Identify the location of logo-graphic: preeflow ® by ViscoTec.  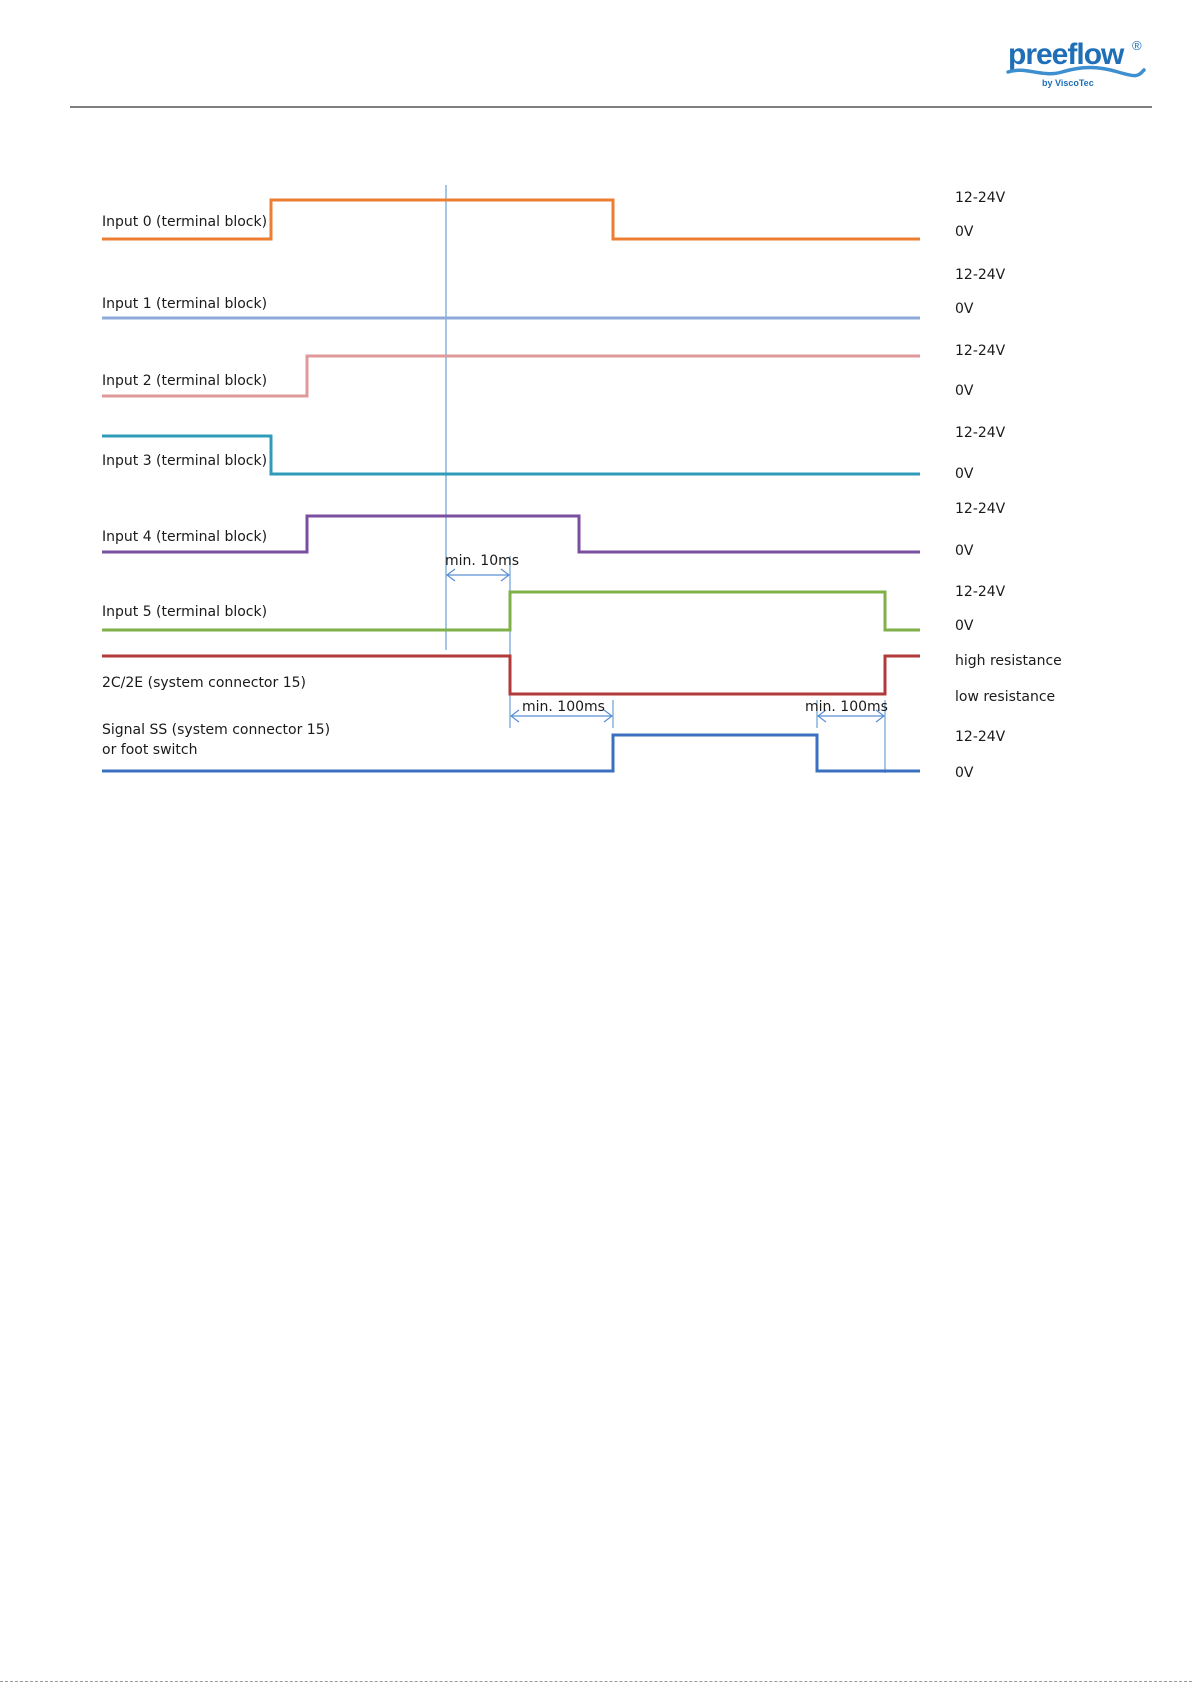
(1076, 63).